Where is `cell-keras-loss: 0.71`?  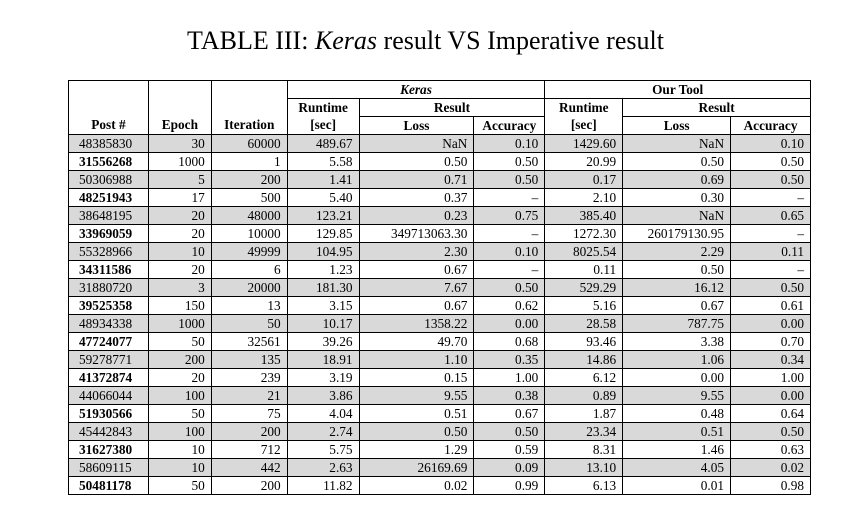
cell-keras-loss: 0.71 is located at coordinates (416, 179).